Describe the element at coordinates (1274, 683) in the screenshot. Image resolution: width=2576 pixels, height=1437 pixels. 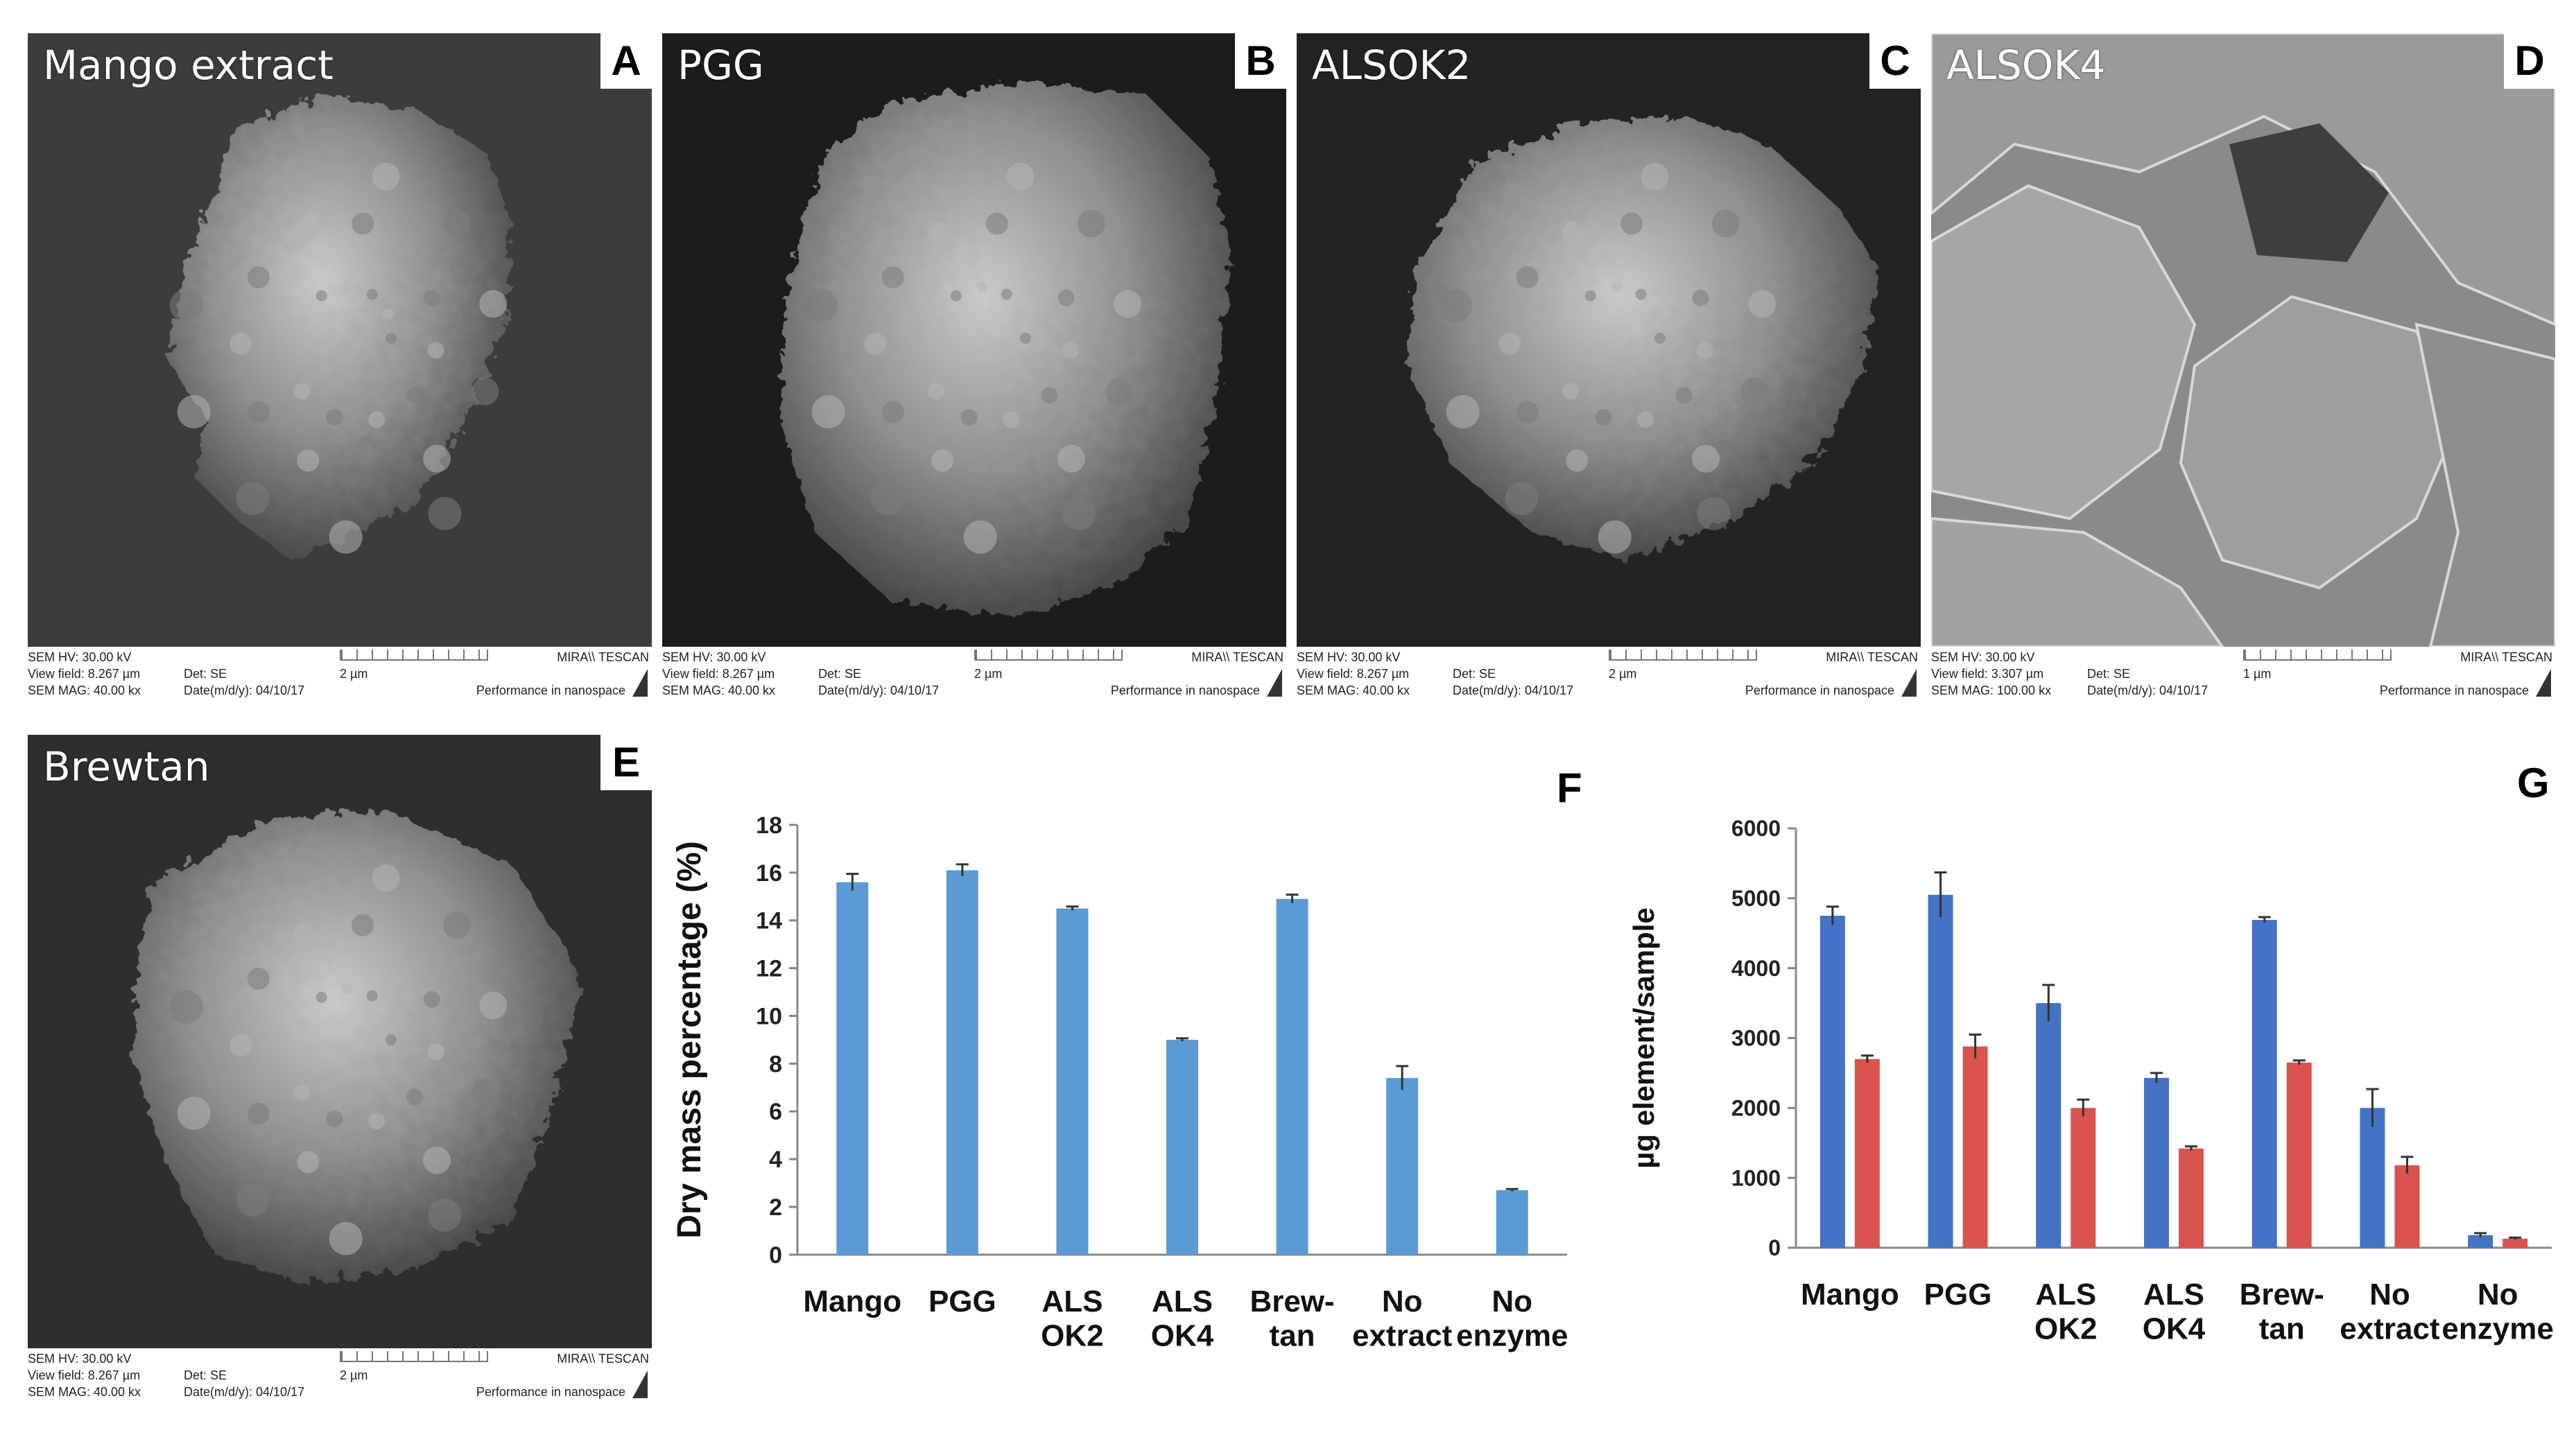
I see `tescan-logo-icon` at that location.